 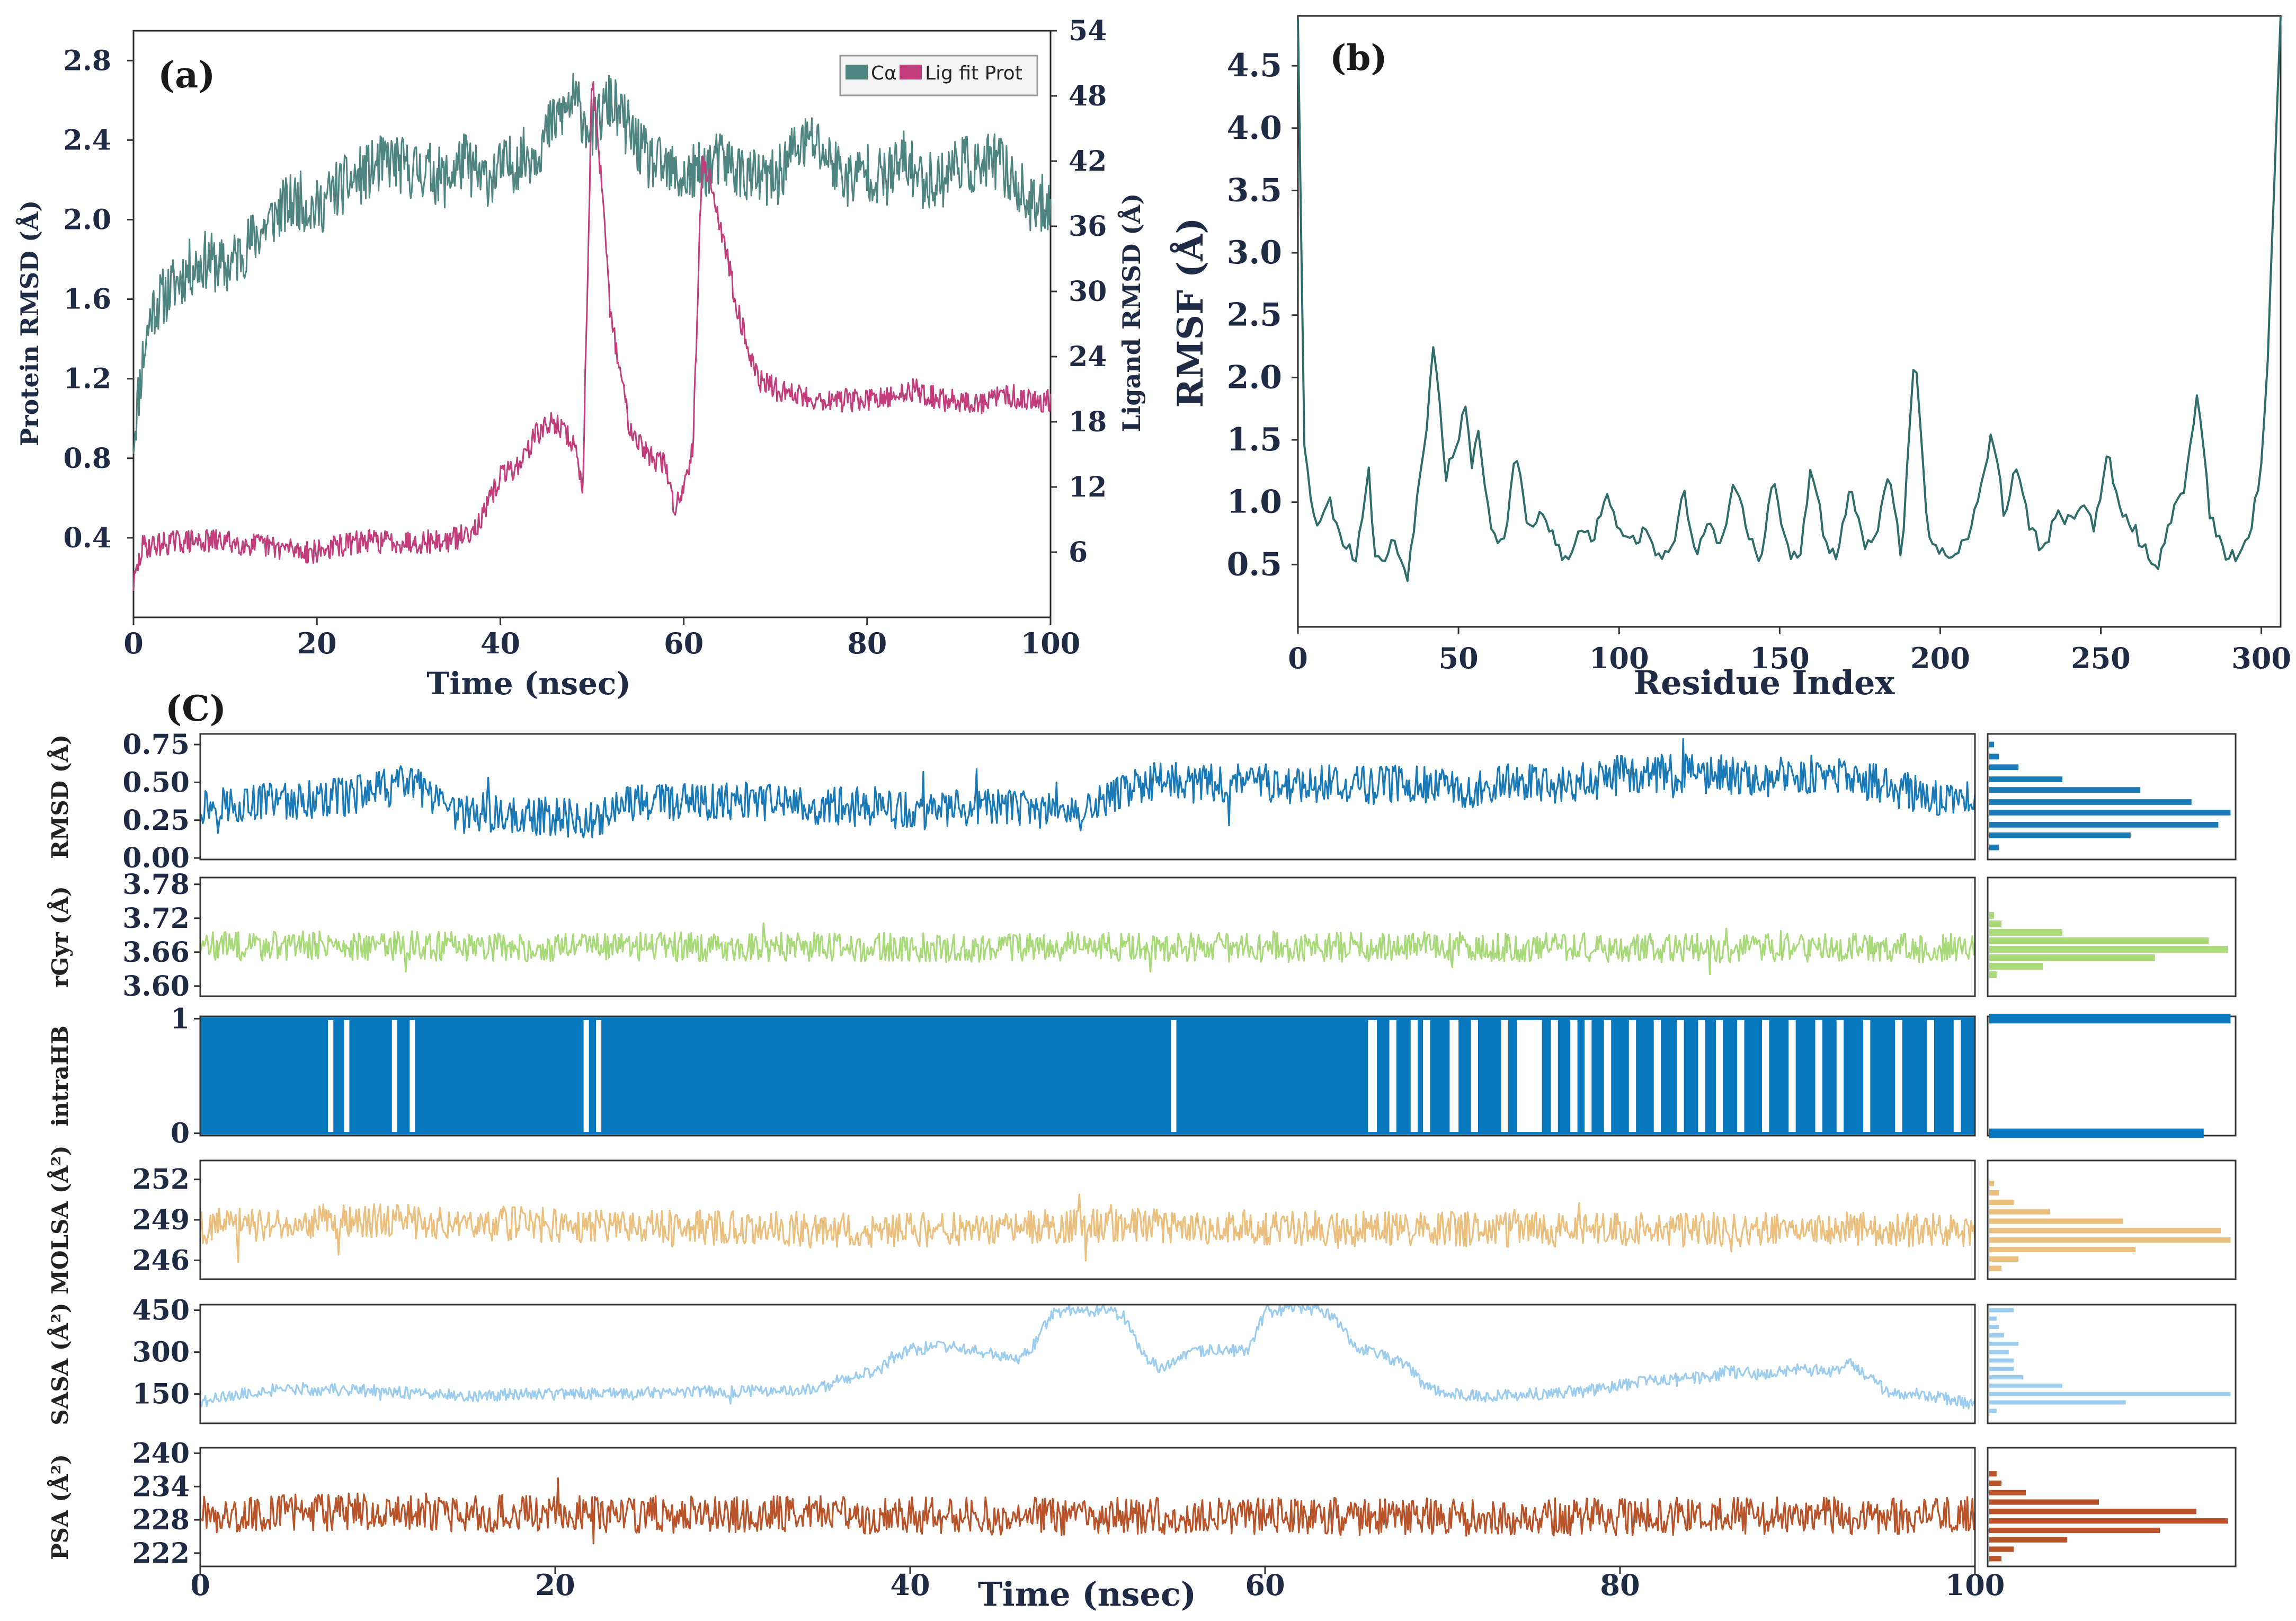 I want to click on panel-b-label: (b), so click(x=1359, y=57).